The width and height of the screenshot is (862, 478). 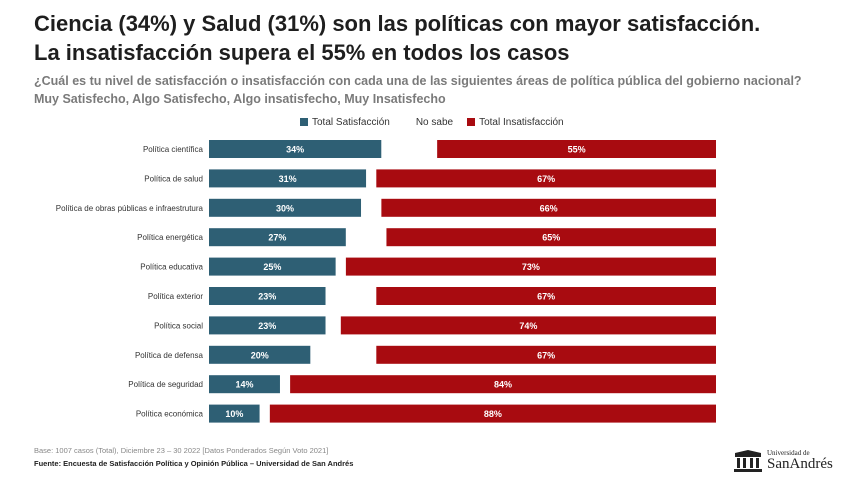 What do you see at coordinates (171, 267) in the screenshot?
I see `category-label: Política educativa` at bounding box center [171, 267].